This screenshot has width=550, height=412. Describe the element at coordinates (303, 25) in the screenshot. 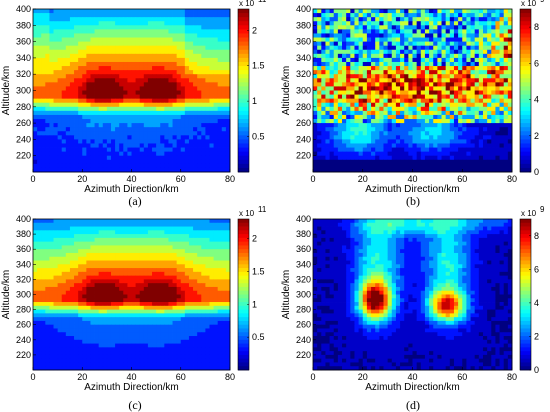

I see `y-tick-label: 380` at that location.